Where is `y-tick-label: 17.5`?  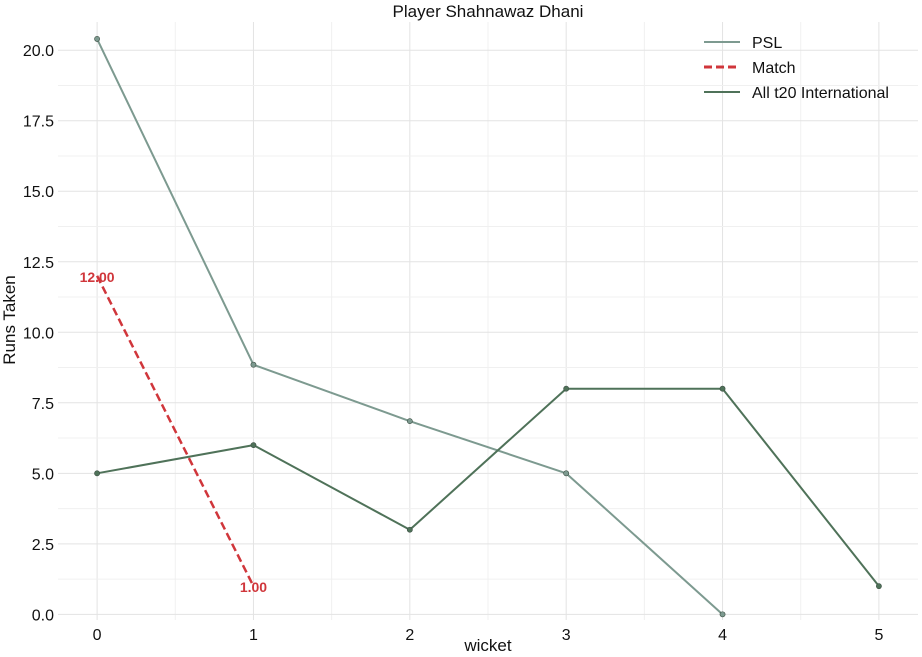
y-tick-label: 17.5 is located at coordinates (38, 122).